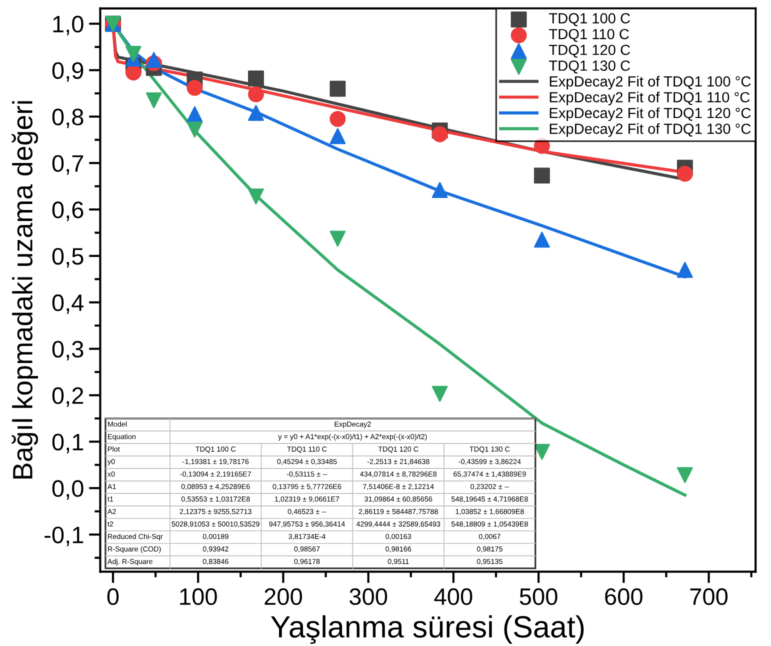  What do you see at coordinates (25, 289) in the screenshot?
I see `y-axis-title: Bağıl kopmadaki uzama değeri` at bounding box center [25, 289].